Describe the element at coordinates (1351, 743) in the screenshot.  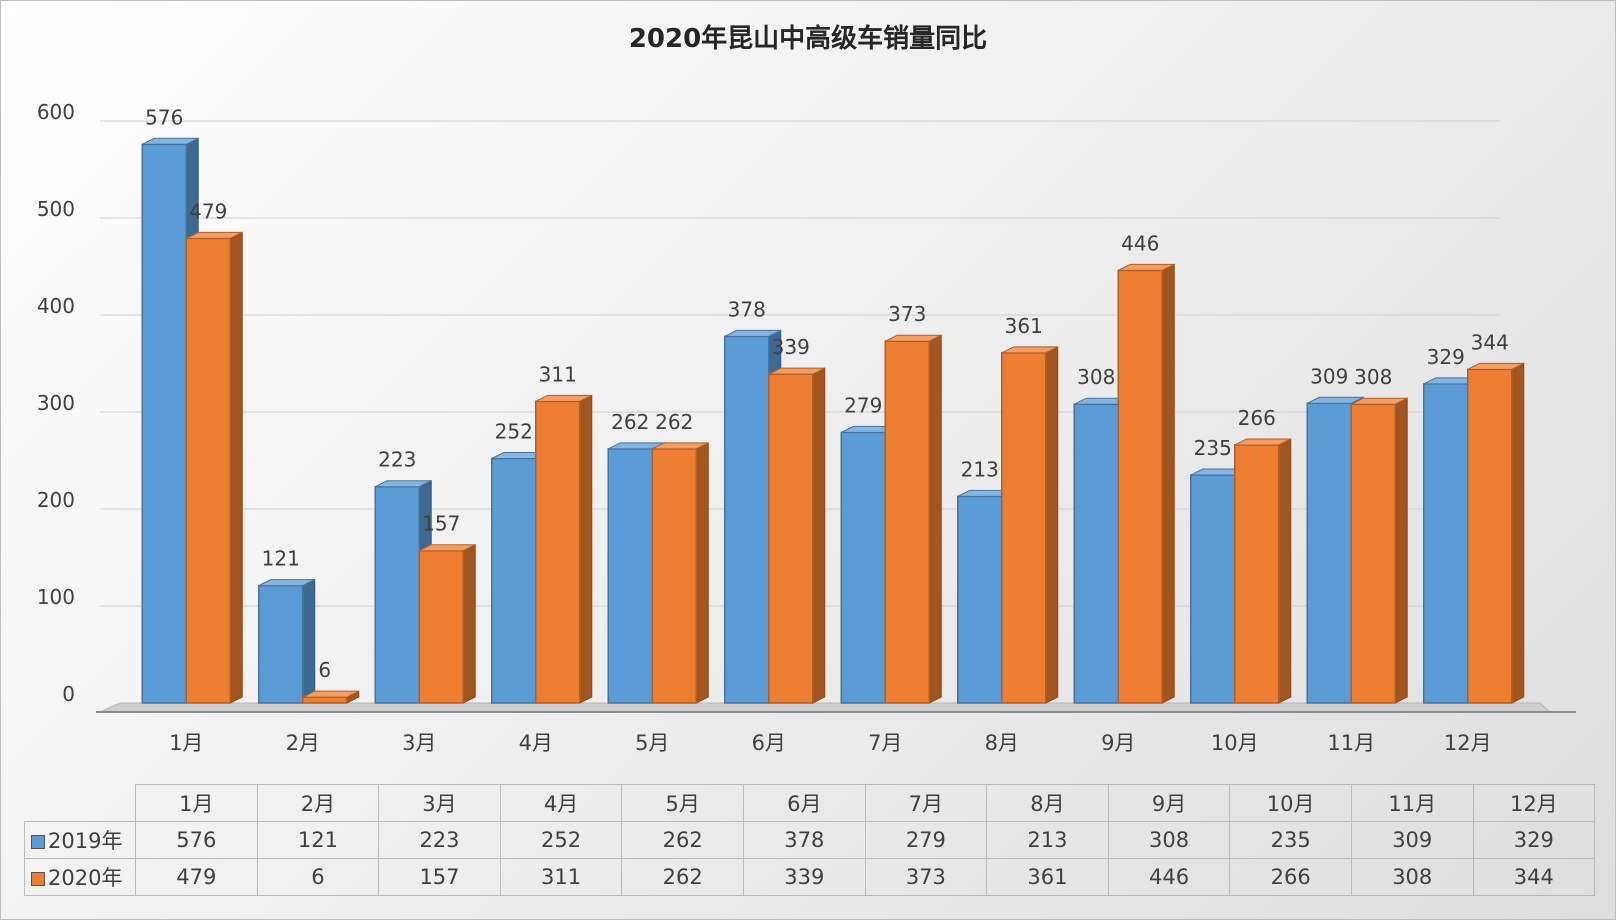
I see `x-tick-label: 11月` at that location.